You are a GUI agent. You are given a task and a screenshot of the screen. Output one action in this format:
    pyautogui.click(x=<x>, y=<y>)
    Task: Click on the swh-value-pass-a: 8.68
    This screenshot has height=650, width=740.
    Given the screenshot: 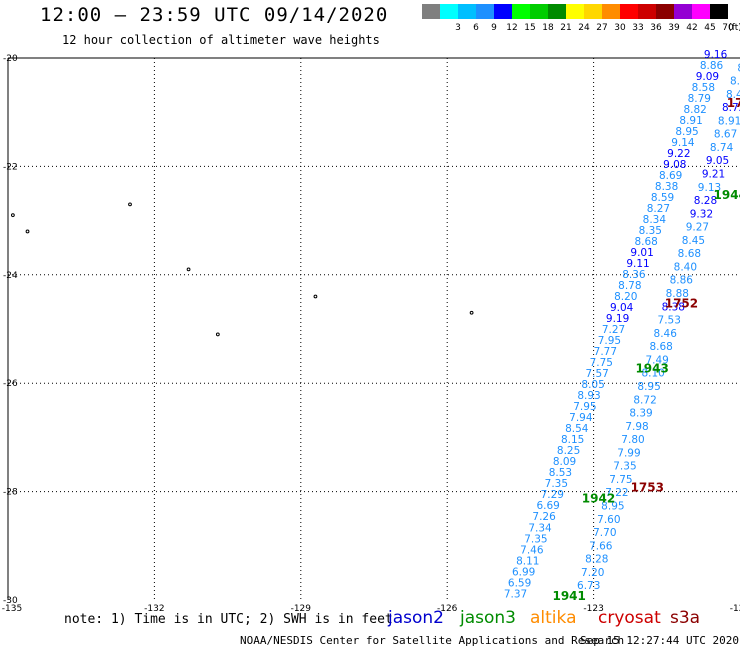 What is the action you would take?
    pyautogui.click(x=645, y=242)
    